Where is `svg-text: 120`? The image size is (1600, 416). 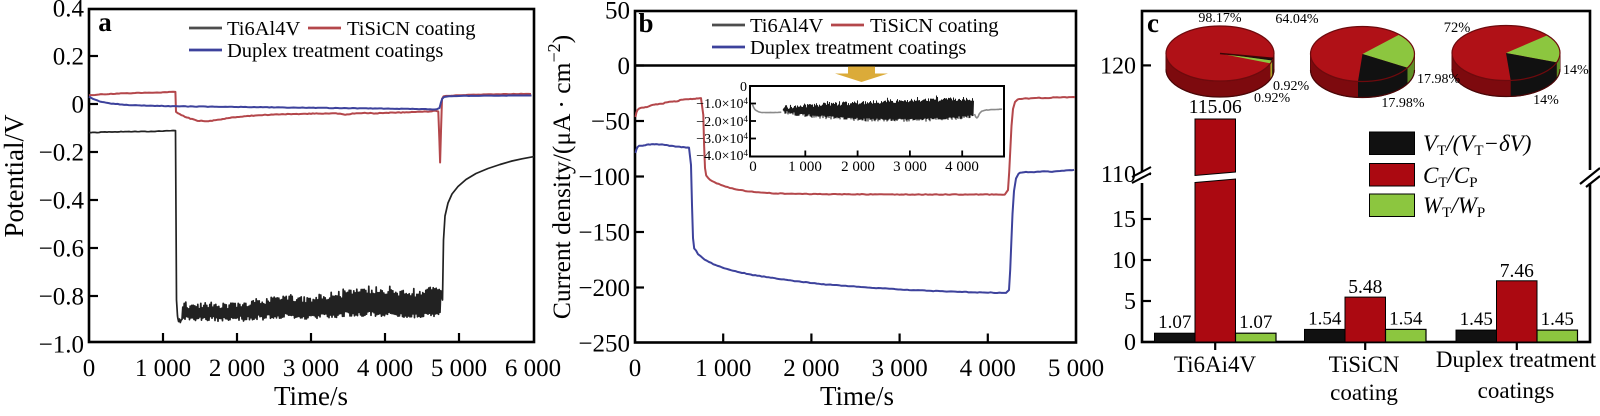 svg-text: 120 is located at coordinates (1118, 66).